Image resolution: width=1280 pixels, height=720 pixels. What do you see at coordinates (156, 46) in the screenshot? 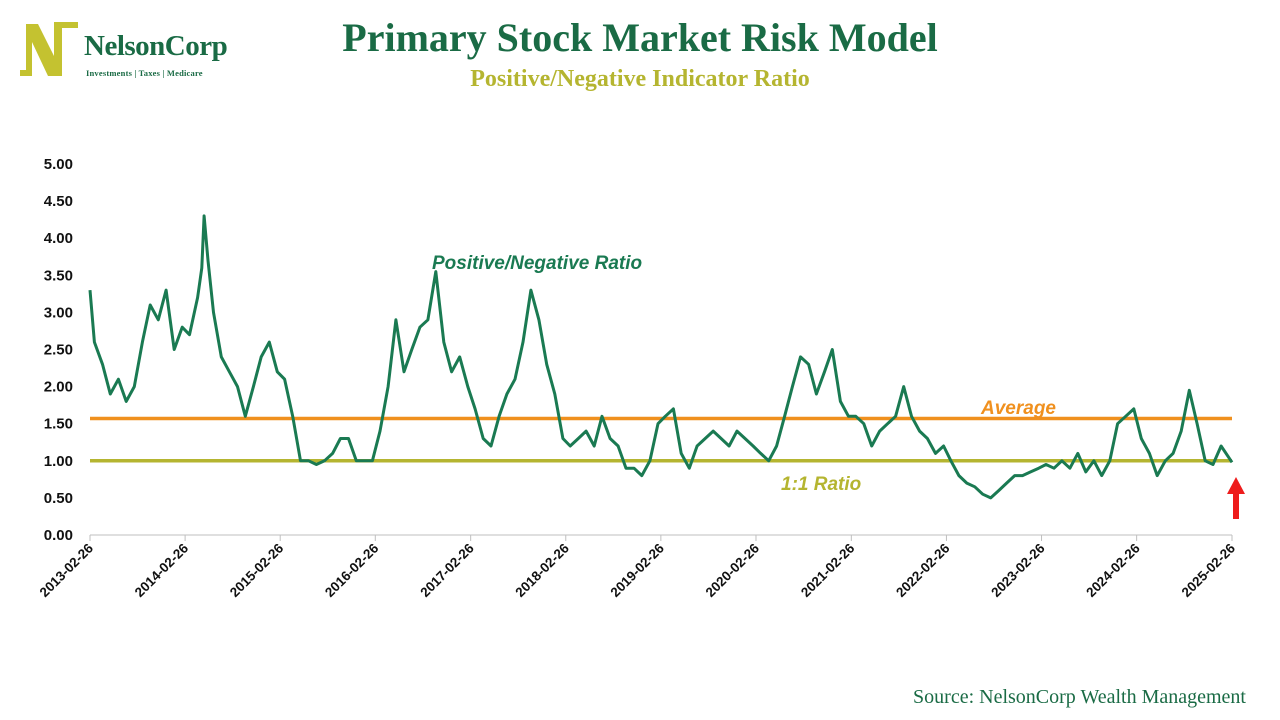
I see `logo-name: NelsonCorp` at bounding box center [156, 46].